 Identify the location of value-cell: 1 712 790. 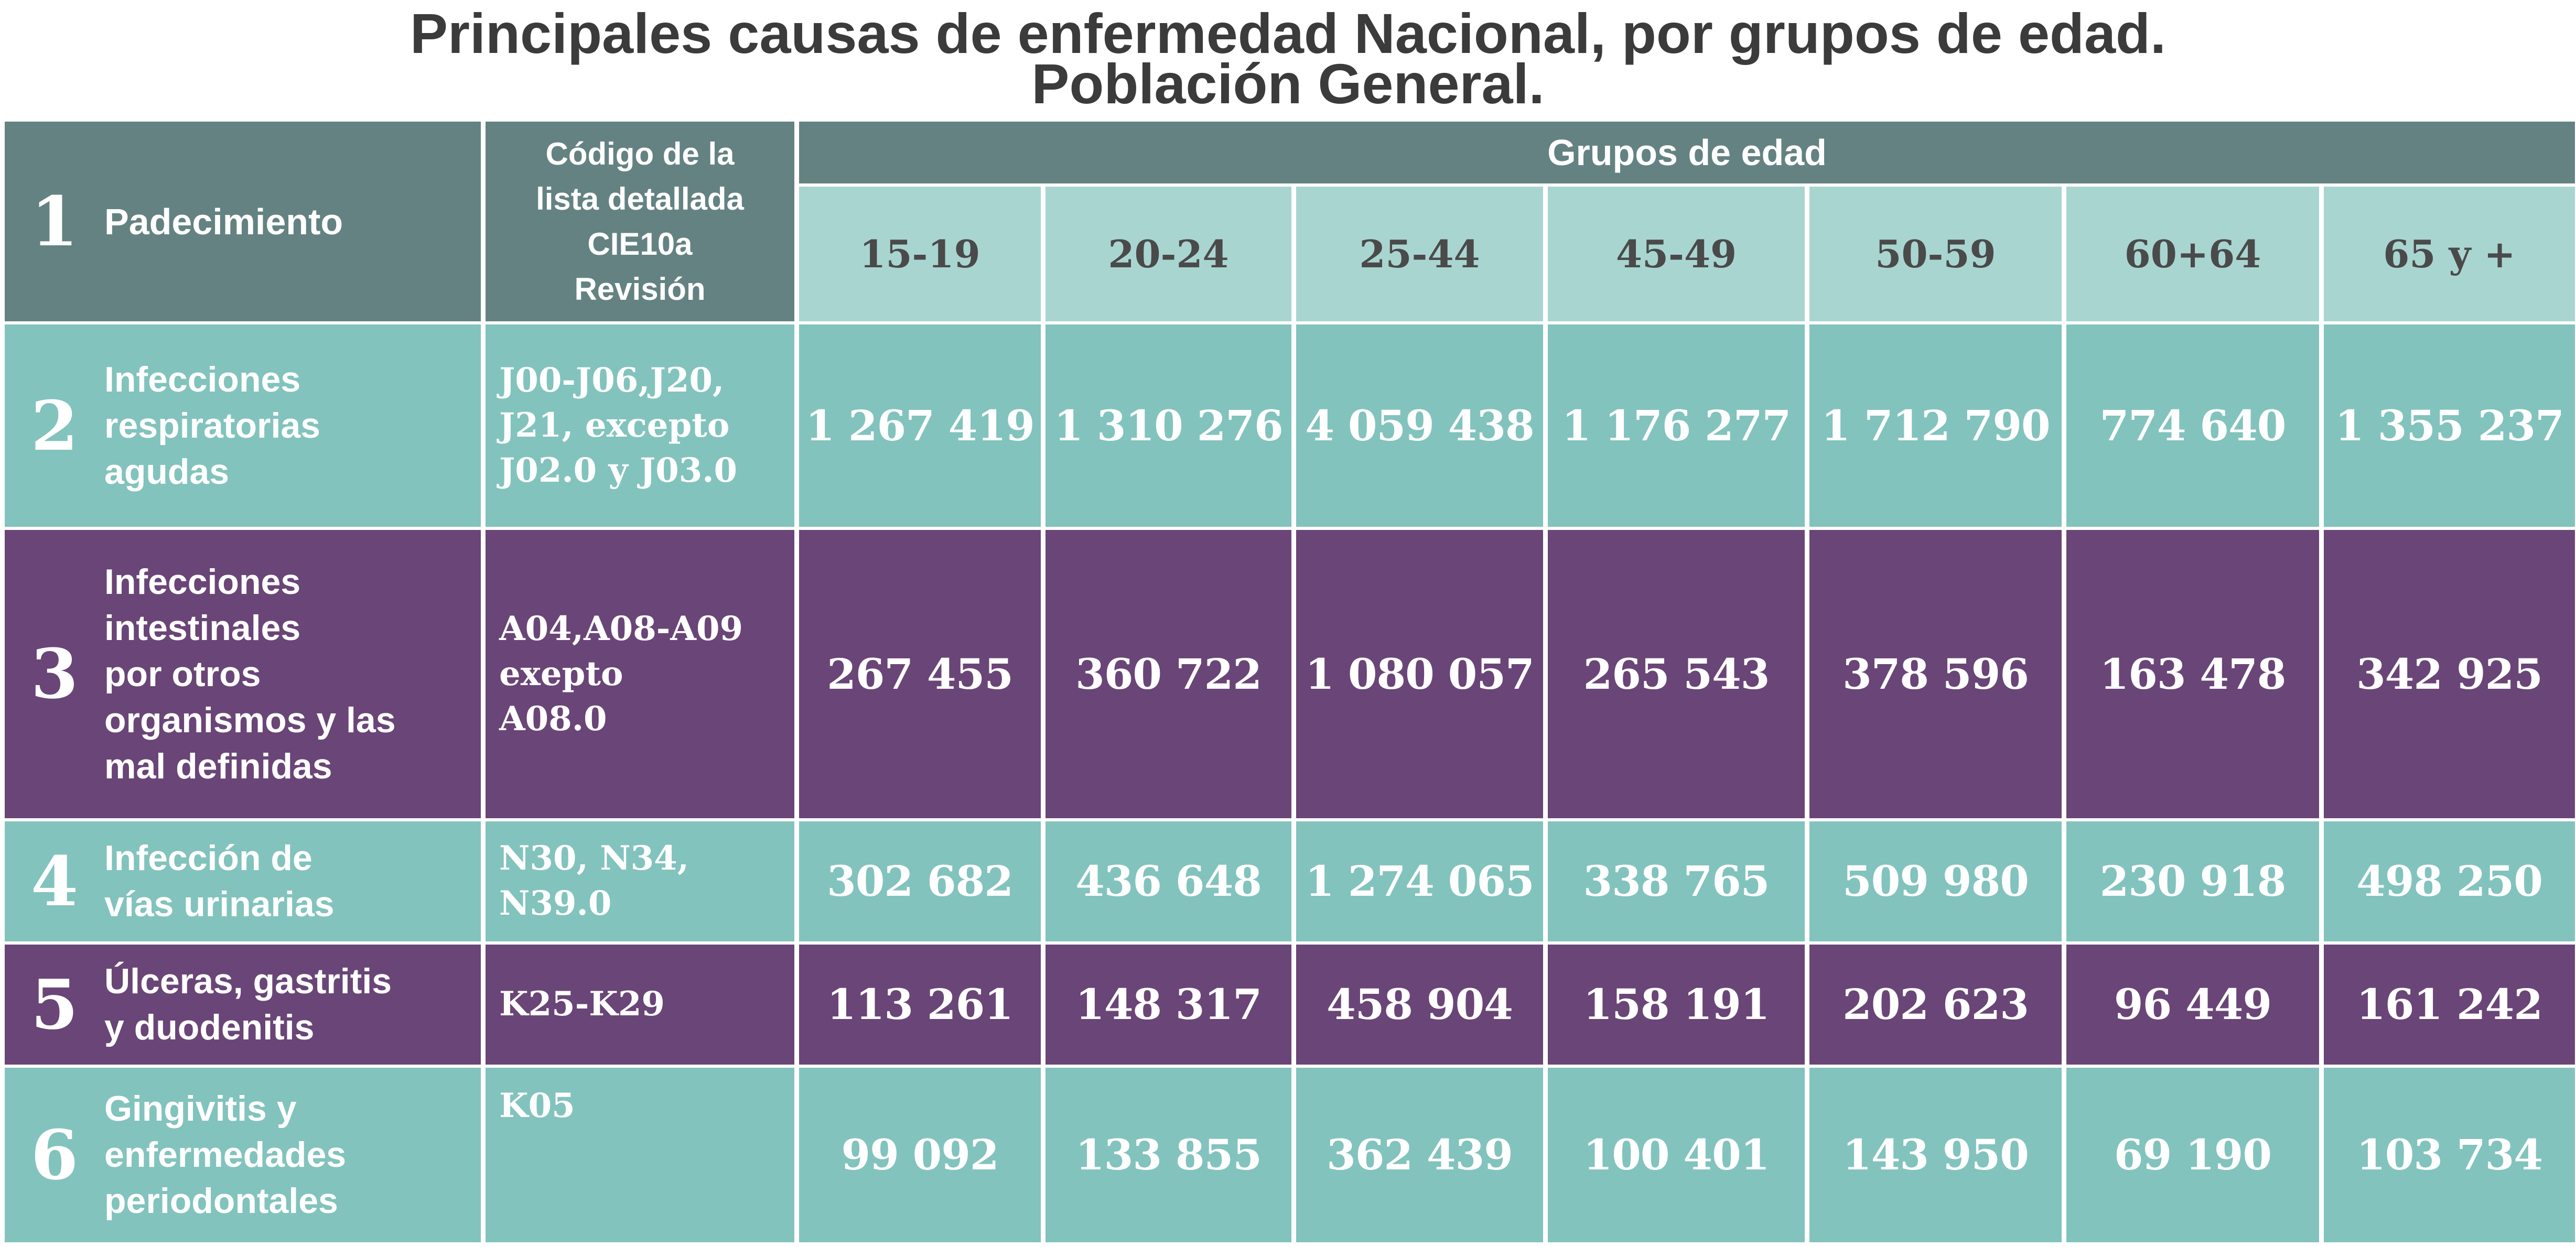
(1935, 426).